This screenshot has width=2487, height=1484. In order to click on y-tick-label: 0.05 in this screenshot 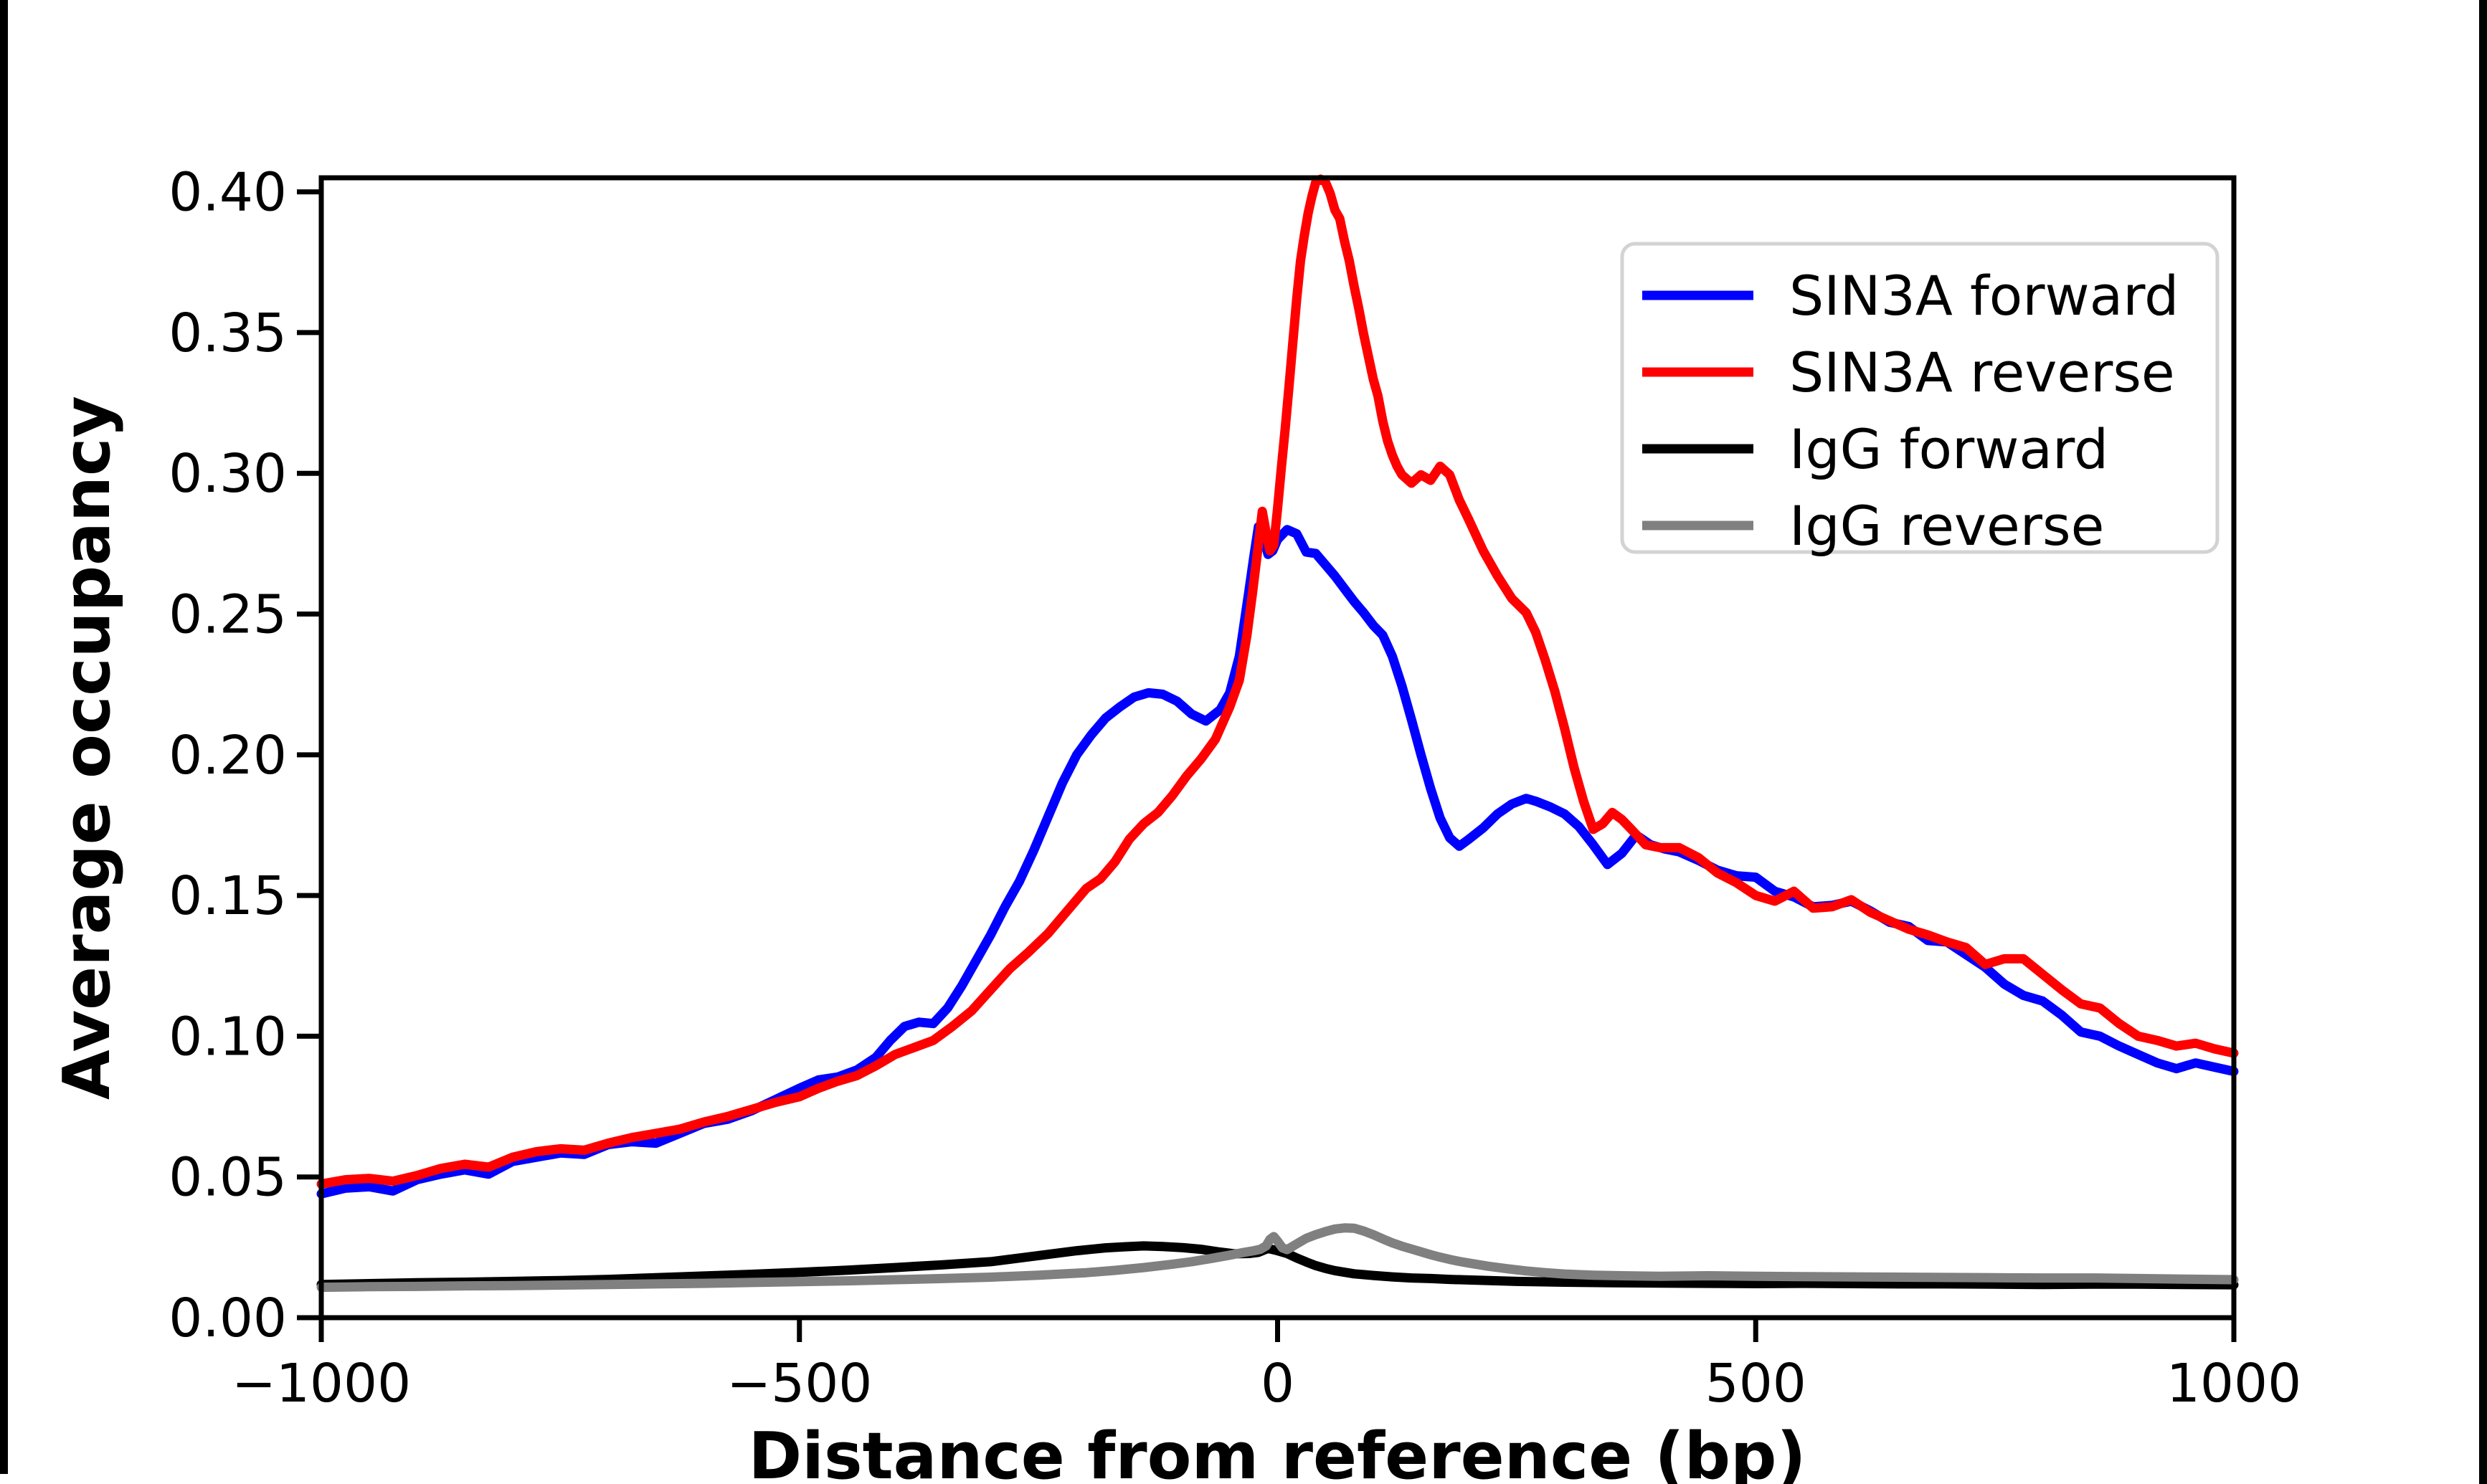, I will do `click(228, 1178)`.